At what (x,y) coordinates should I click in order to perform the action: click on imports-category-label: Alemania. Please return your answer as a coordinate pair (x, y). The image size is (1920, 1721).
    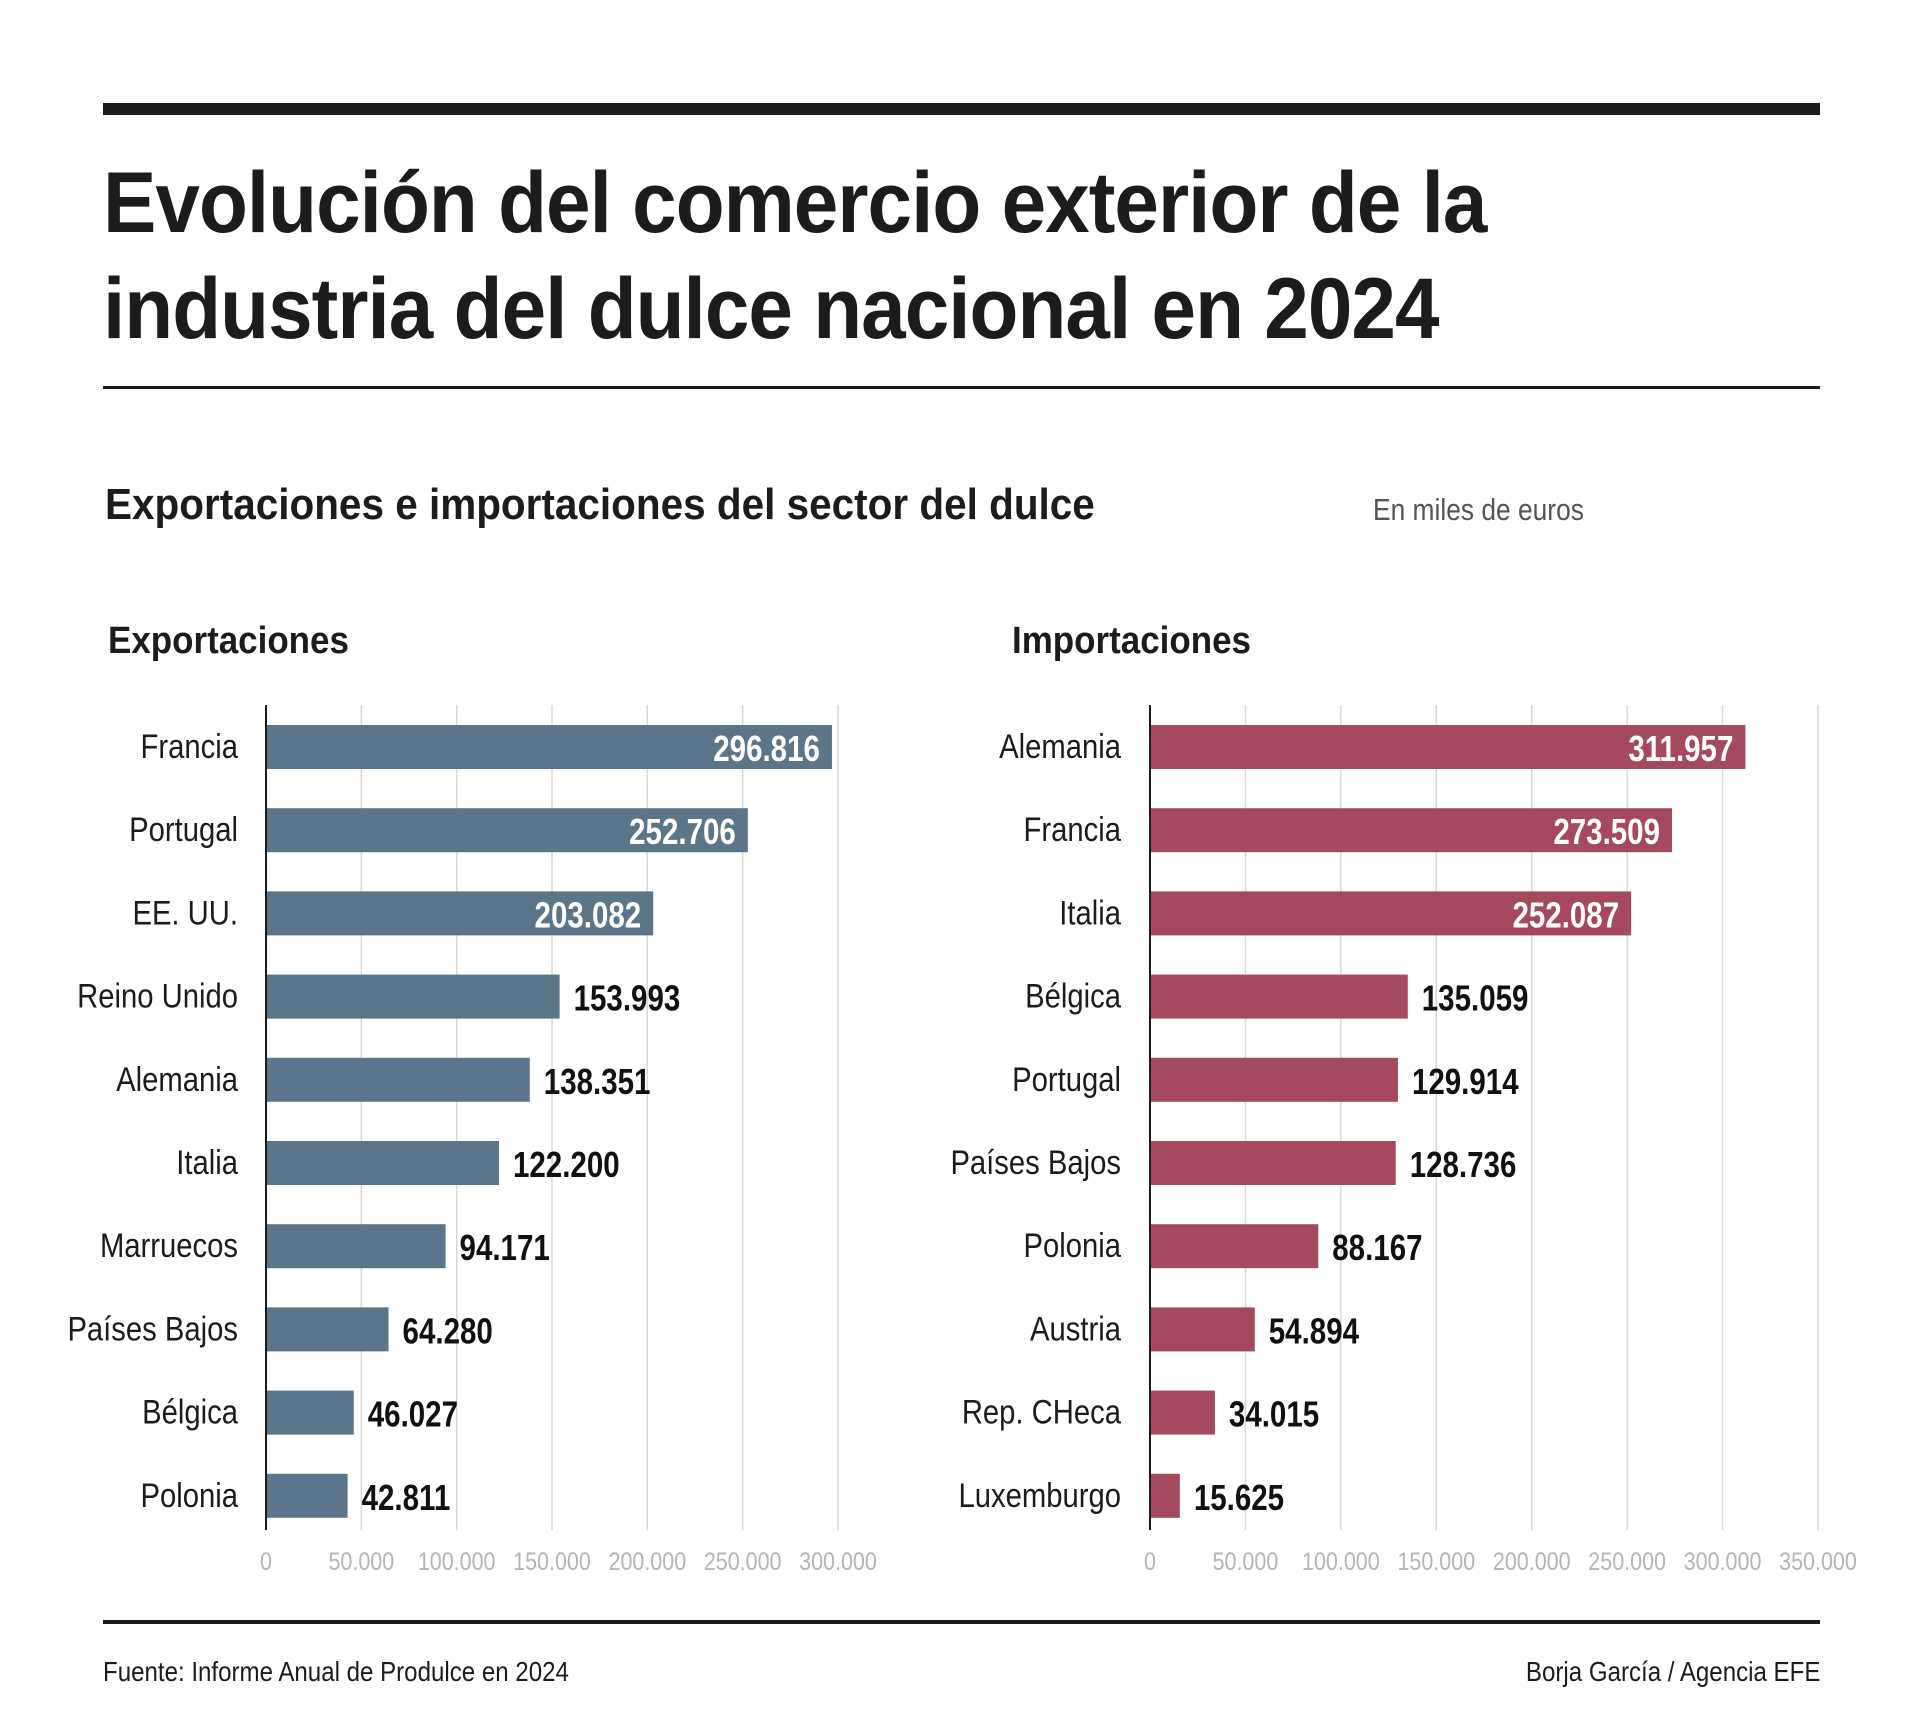
    Looking at the image, I should click on (1060, 746).